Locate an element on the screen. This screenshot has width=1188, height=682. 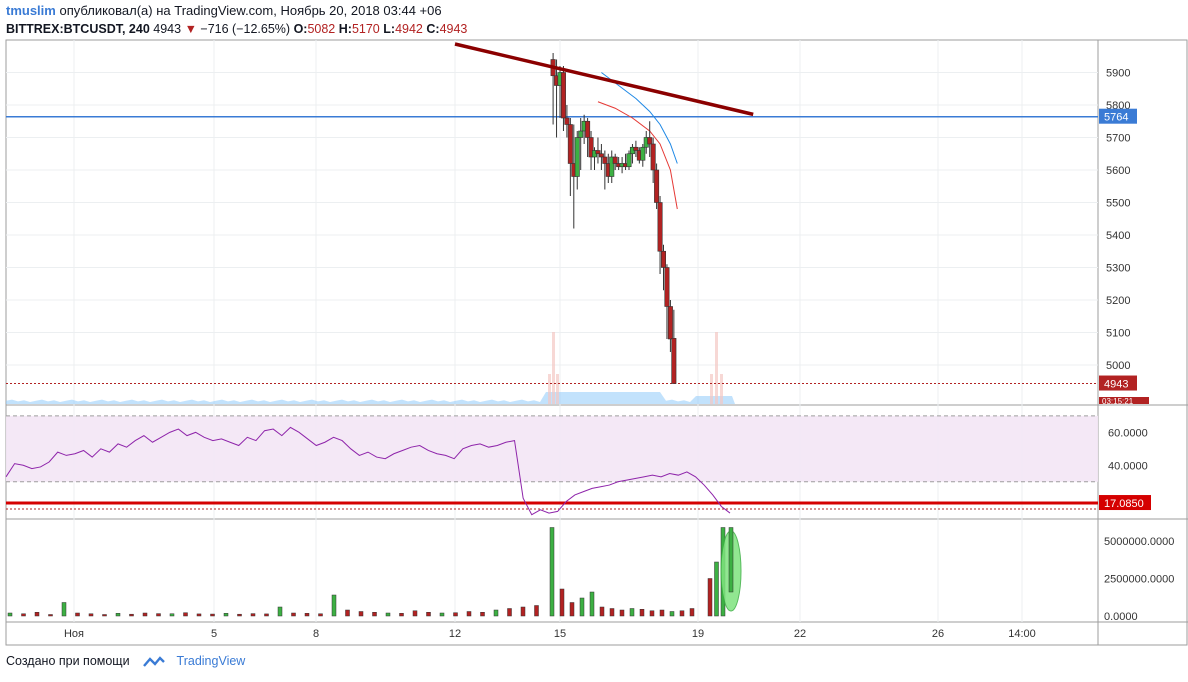
rsi-tick-label: 60.0000 is located at coordinates (1128, 433).